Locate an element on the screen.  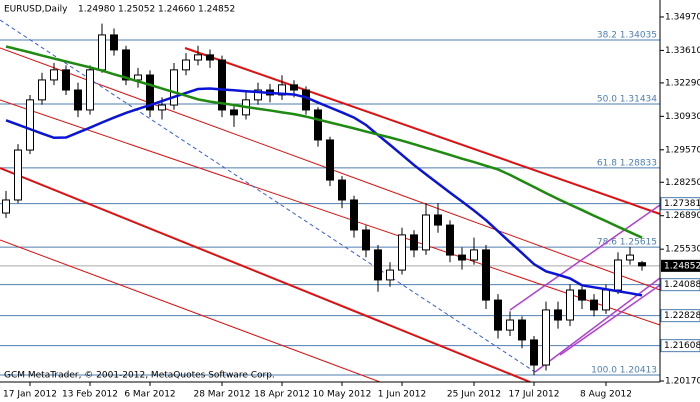
x-tick-label: 8 Aug 2012 is located at coordinates (606, 395).